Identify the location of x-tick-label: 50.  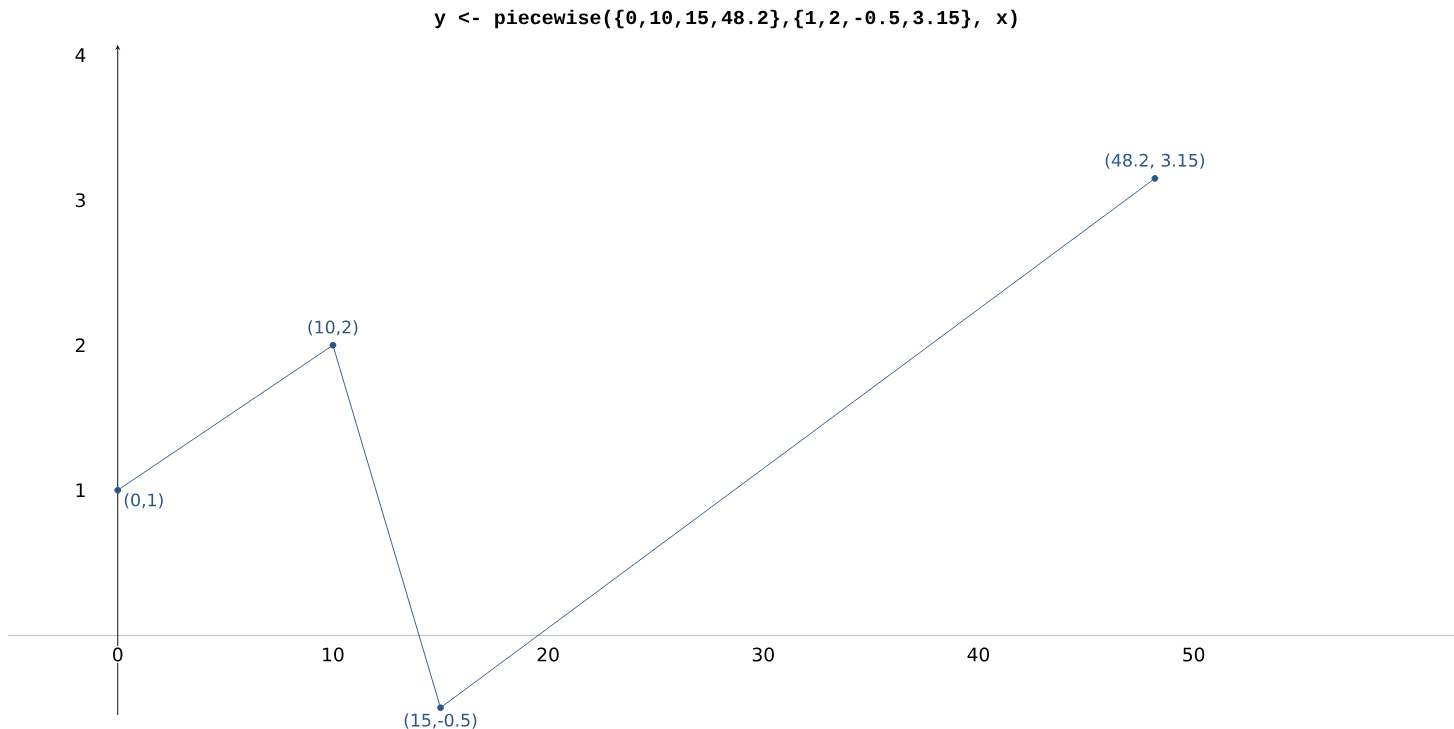
(1194, 654).